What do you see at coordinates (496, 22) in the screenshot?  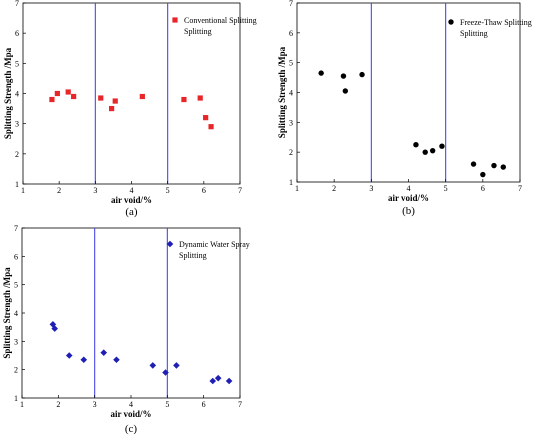 I see `legend-label: Freeze-Thaw Splitting` at bounding box center [496, 22].